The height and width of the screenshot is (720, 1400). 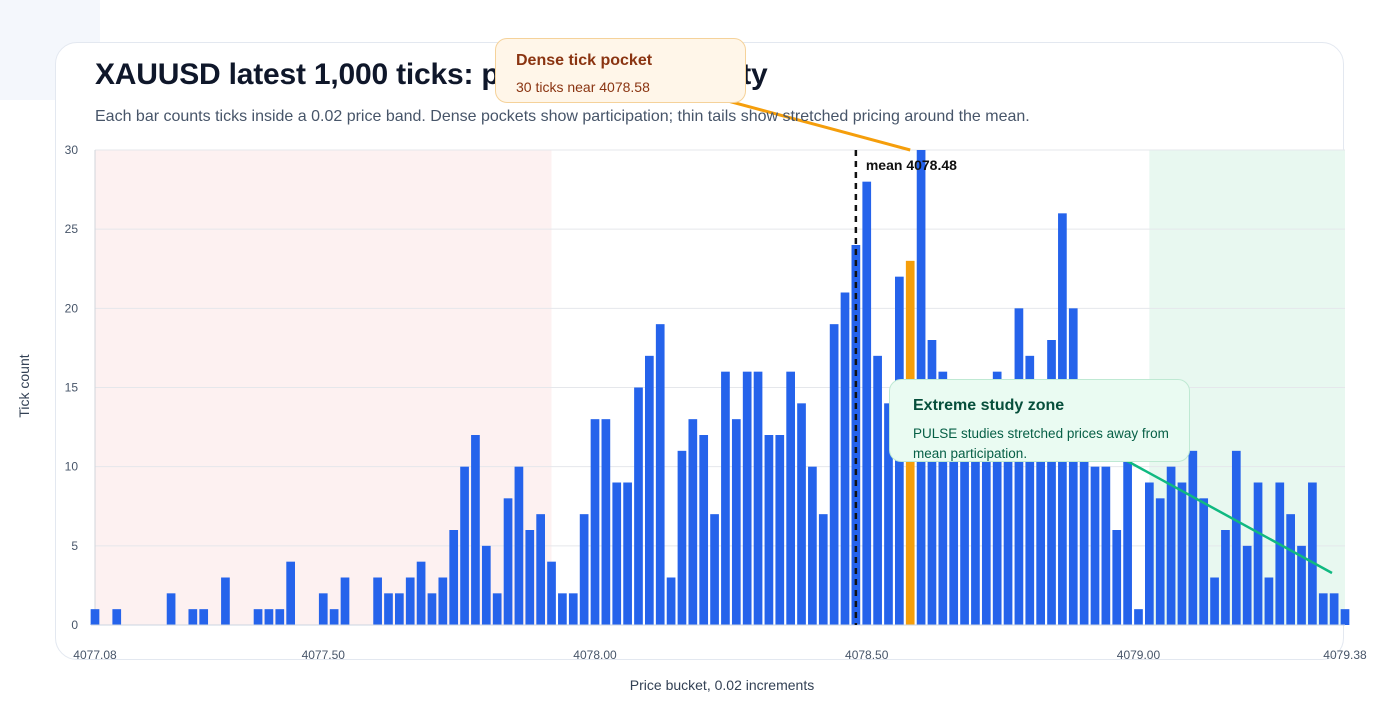 What do you see at coordinates (72, 388) in the screenshot?
I see `y-tick-label: 15` at bounding box center [72, 388].